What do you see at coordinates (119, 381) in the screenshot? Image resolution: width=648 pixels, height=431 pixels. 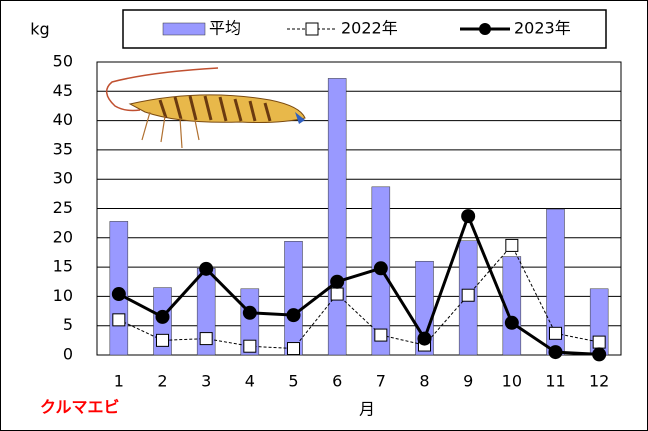 I see `x-tick-label: 1` at bounding box center [119, 381].